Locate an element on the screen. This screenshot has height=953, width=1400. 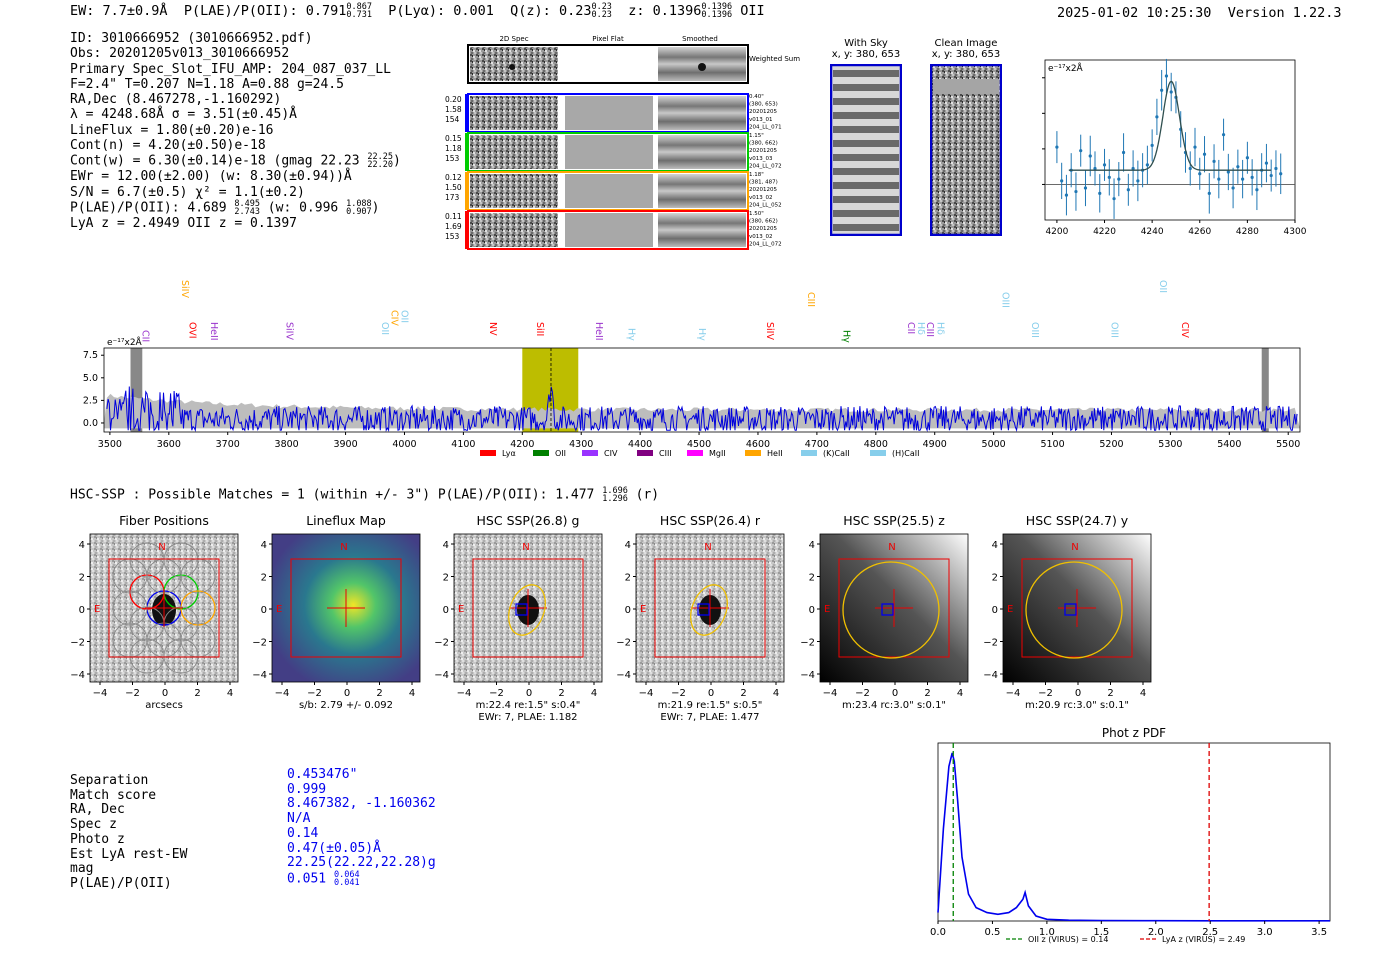
match-marker is located at coordinates (887, 609).